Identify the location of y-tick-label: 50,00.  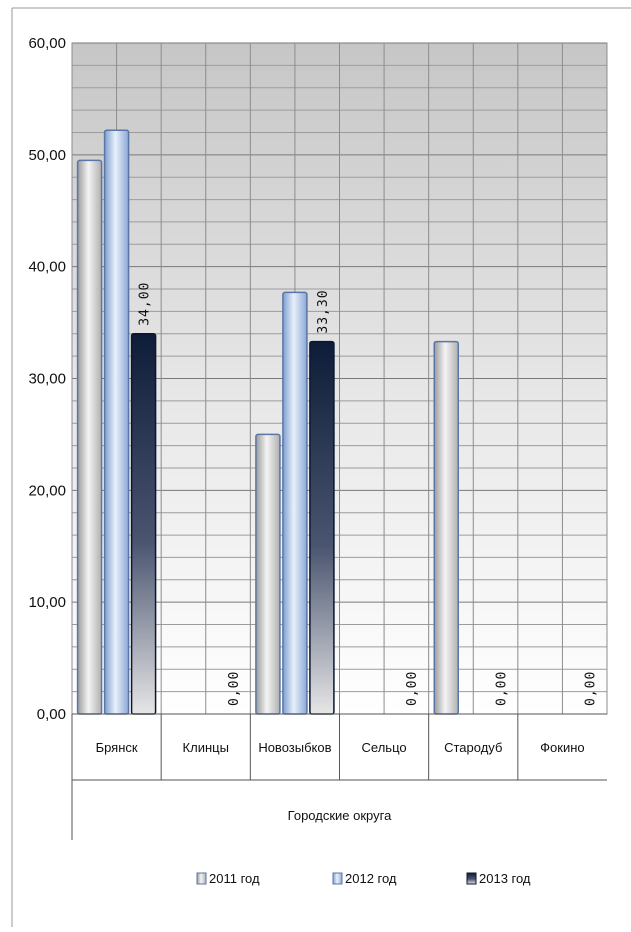
(47, 155).